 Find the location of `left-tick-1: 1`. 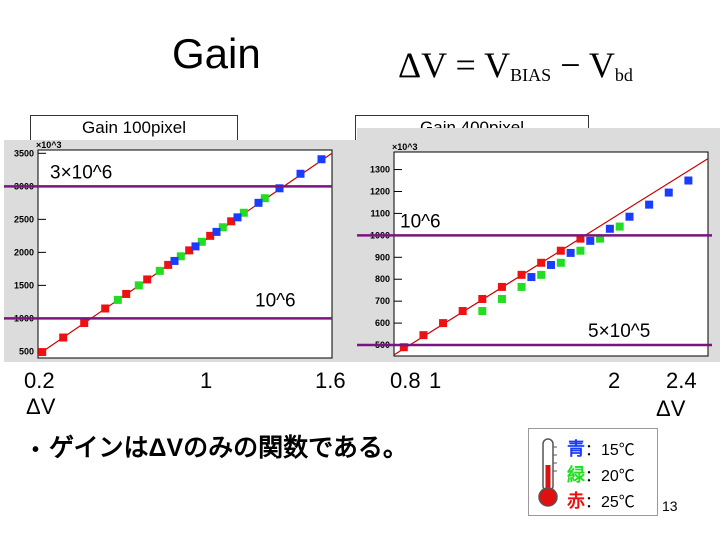

left-tick-1: 1 is located at coordinates (206, 380).